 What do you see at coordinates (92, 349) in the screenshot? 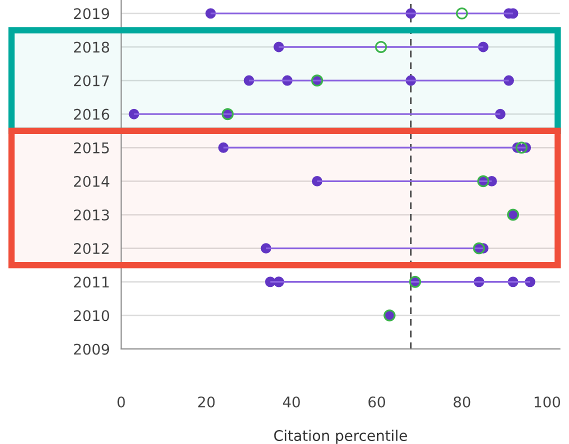
I see `y-tick-label: 2009` at bounding box center [92, 349].